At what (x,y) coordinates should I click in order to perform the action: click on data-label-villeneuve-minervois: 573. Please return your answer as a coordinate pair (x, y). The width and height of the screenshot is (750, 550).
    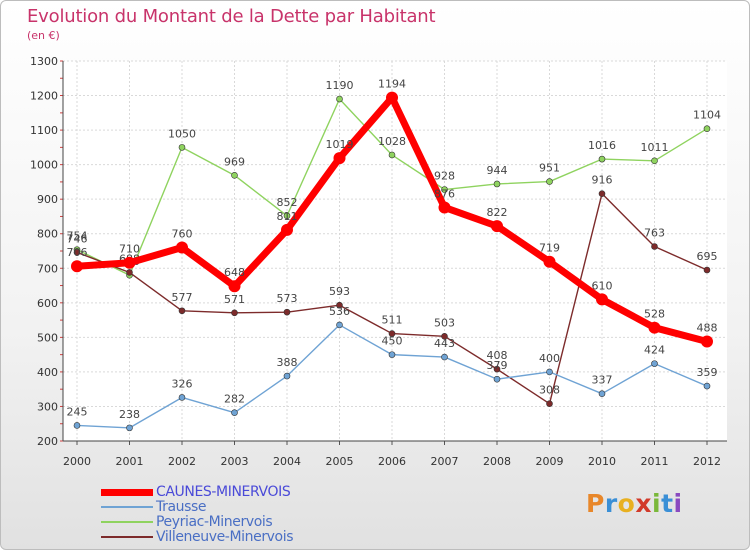
    Looking at the image, I should click on (287, 298).